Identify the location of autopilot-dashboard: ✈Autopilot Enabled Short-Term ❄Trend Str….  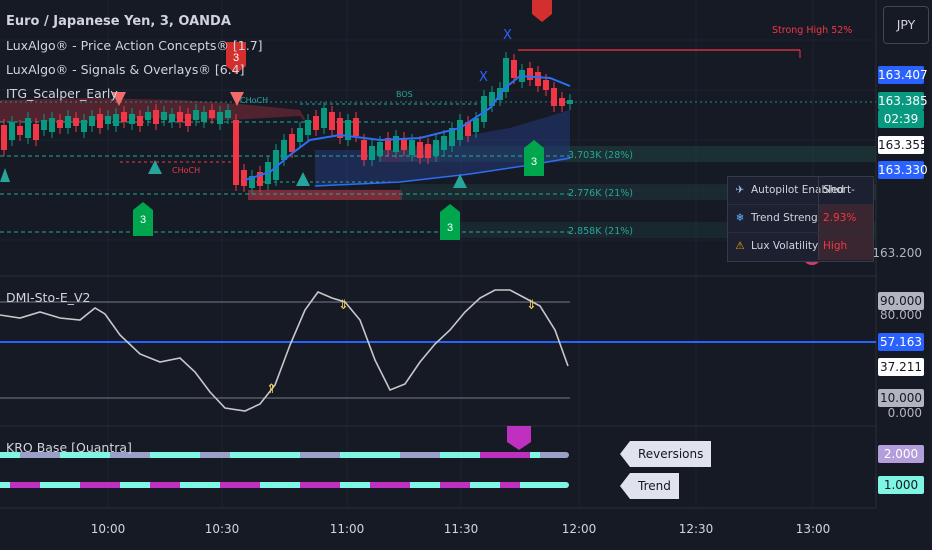
(800, 219).